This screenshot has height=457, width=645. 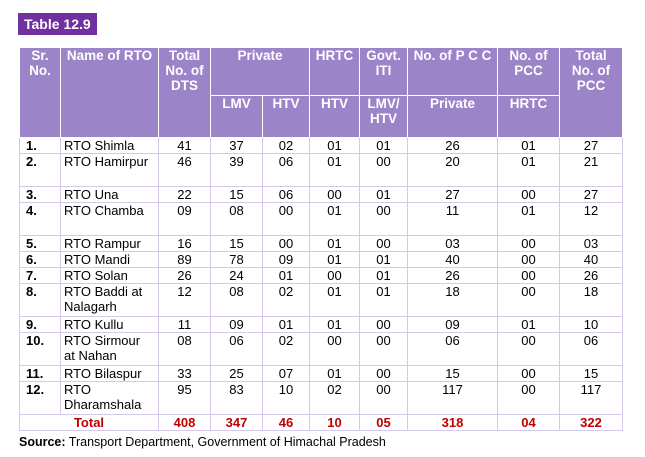 What do you see at coordinates (109, 92) in the screenshot?
I see `header-name-of-rto: Name of RTO` at bounding box center [109, 92].